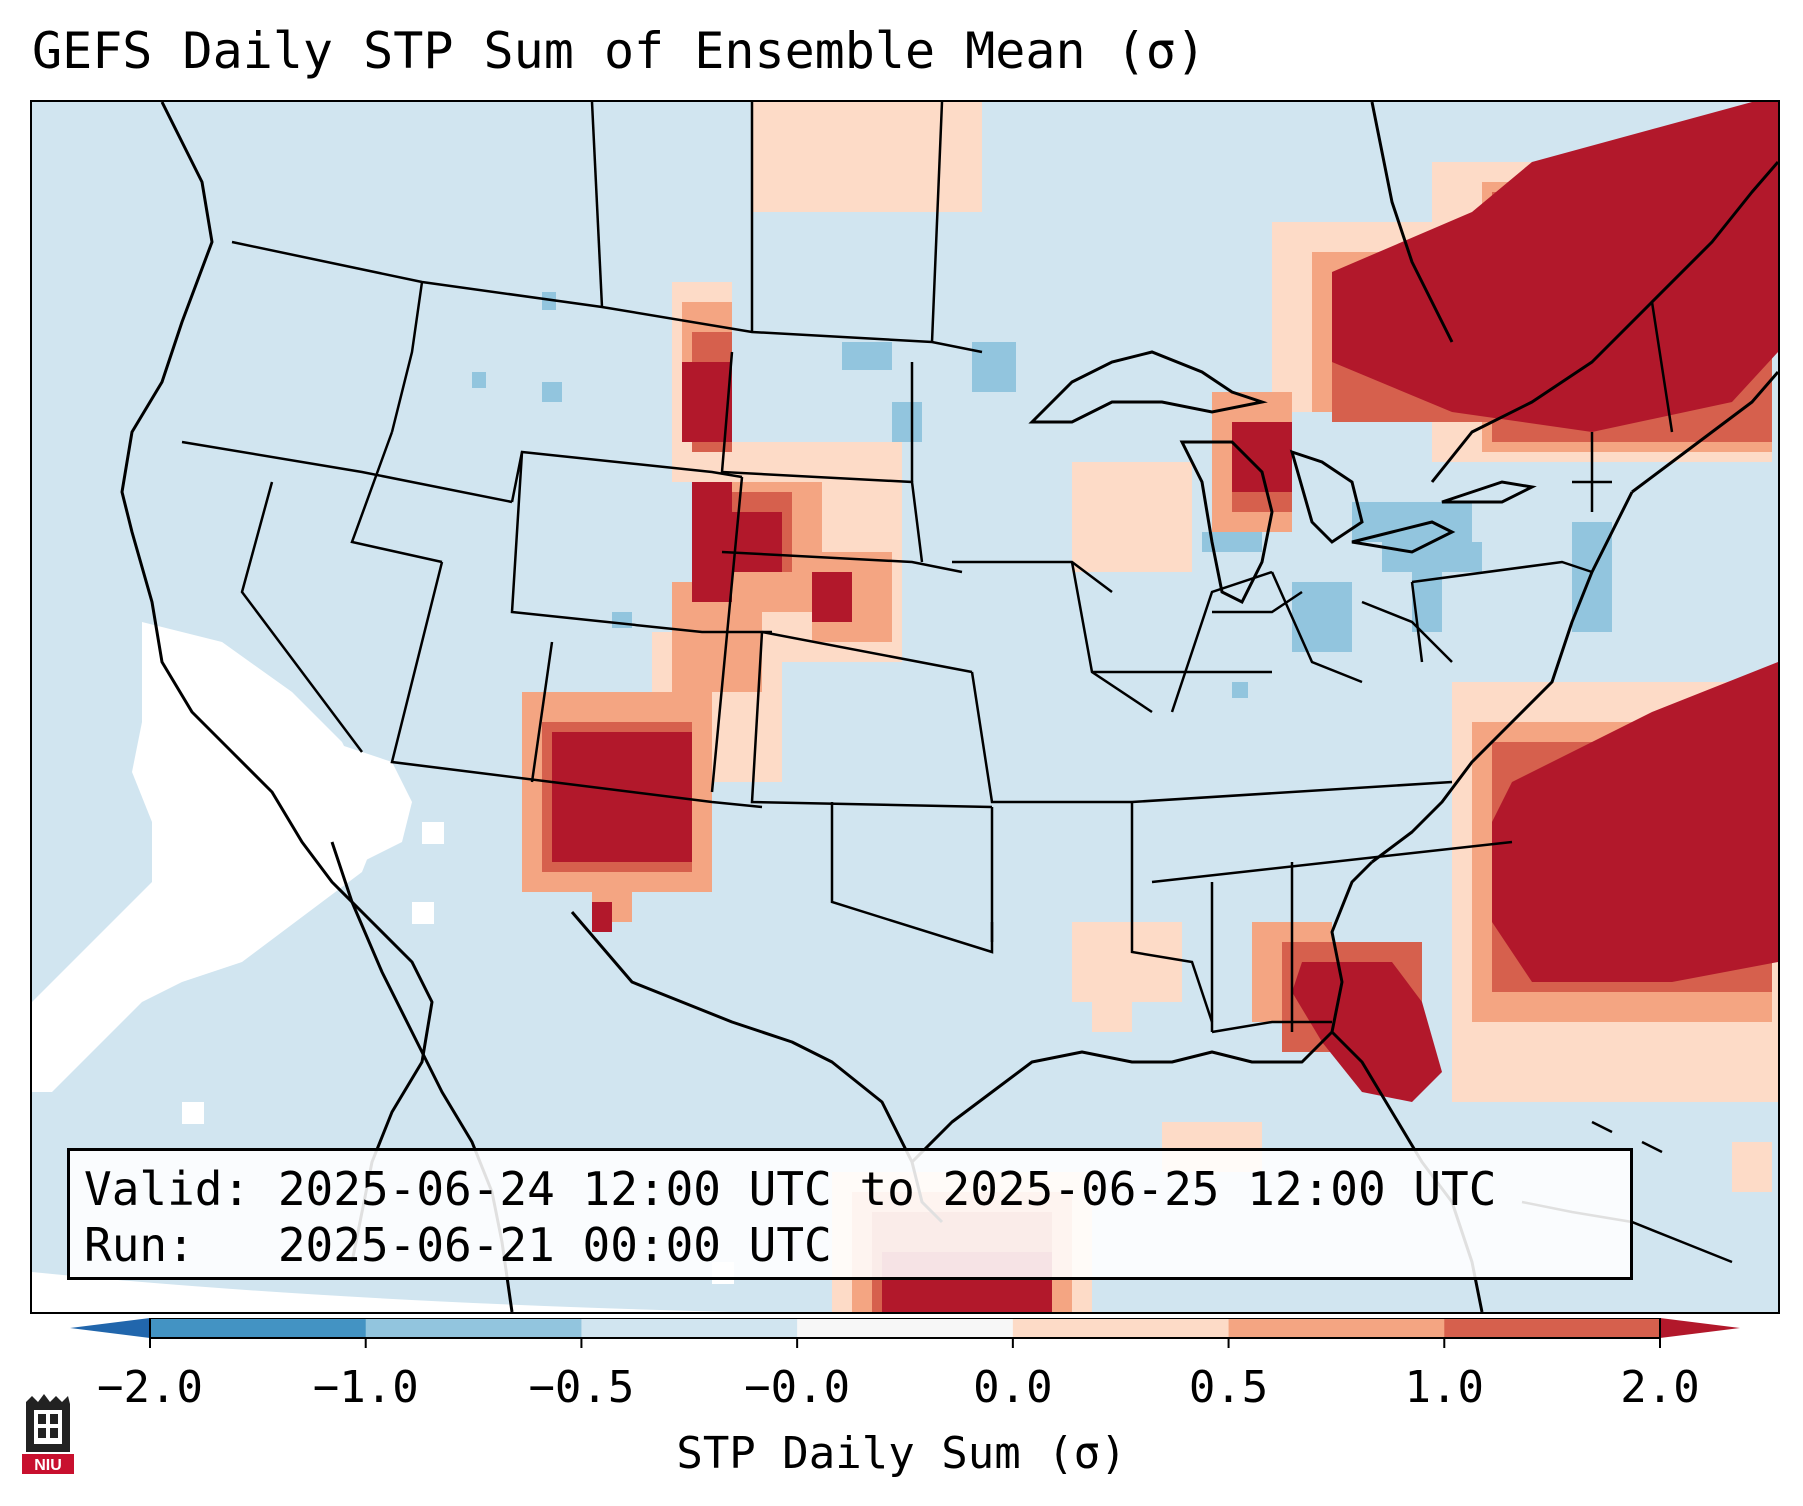  Describe the element at coordinates (901, 1453) in the screenshot. I see `colorbar-label: STP Daily Sum (σ)` at that location.